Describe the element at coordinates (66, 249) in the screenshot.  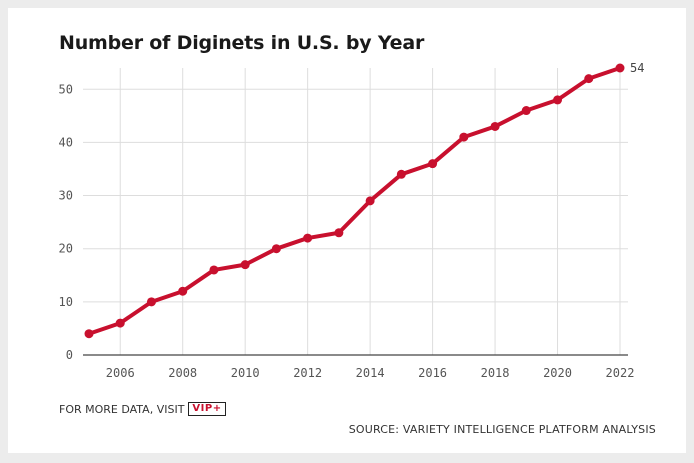
I see `y-tick-label: 20` at that location.